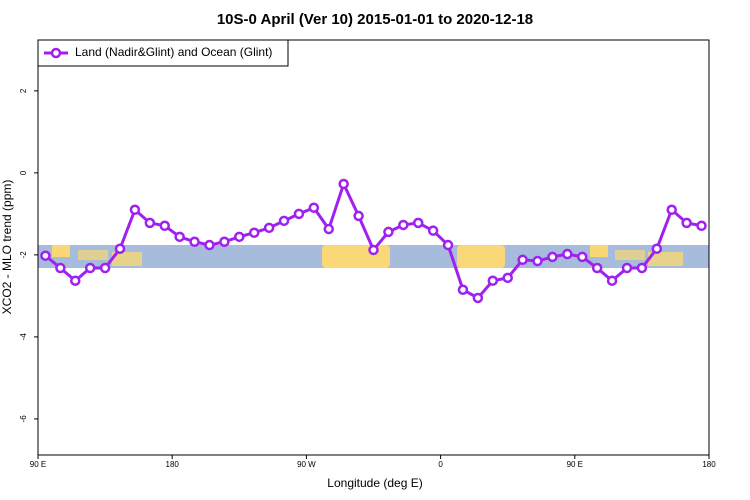 This screenshot has height=500, width=750. I want to click on y-tick-label: -6, so click(23, 419).